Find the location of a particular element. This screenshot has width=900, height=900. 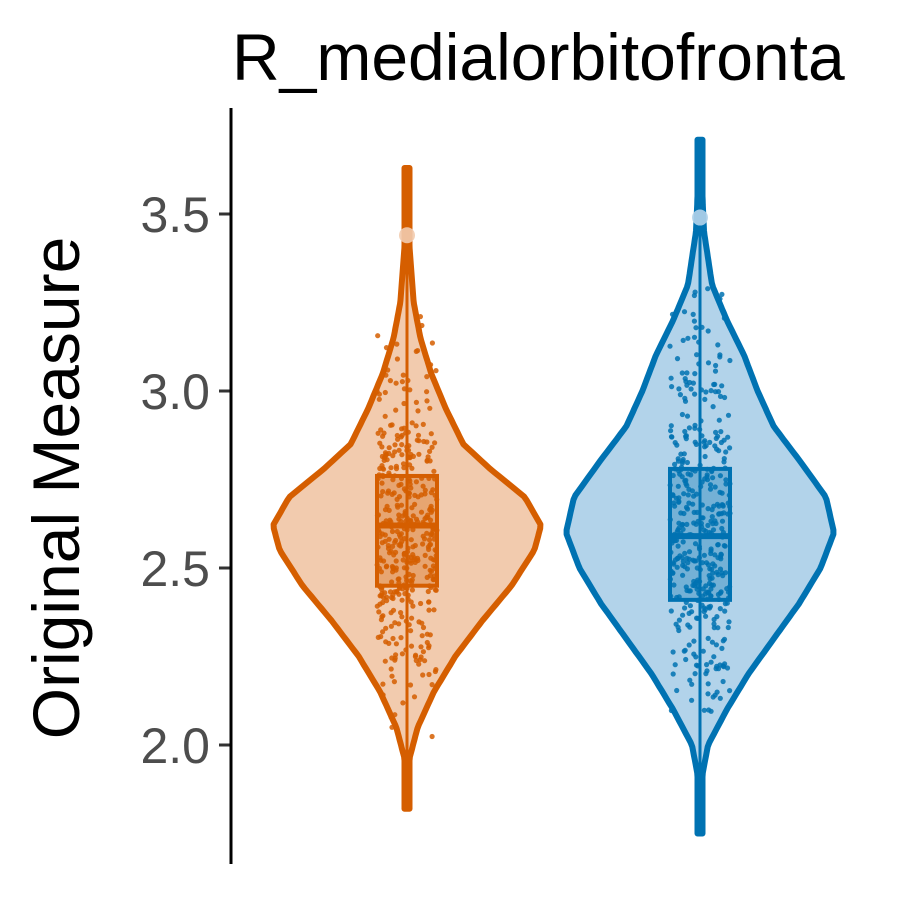

y-tick-label: 3.0 is located at coordinates (175, 392).